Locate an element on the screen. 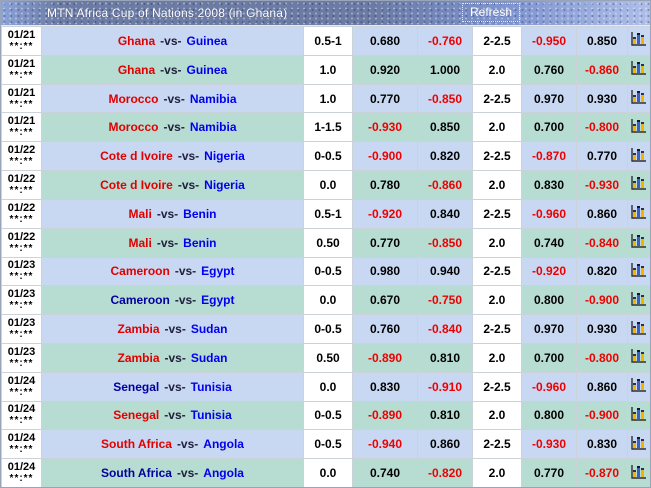 The image size is (651, 488). under-odds-cell: -0.900 is located at coordinates (602, 300).